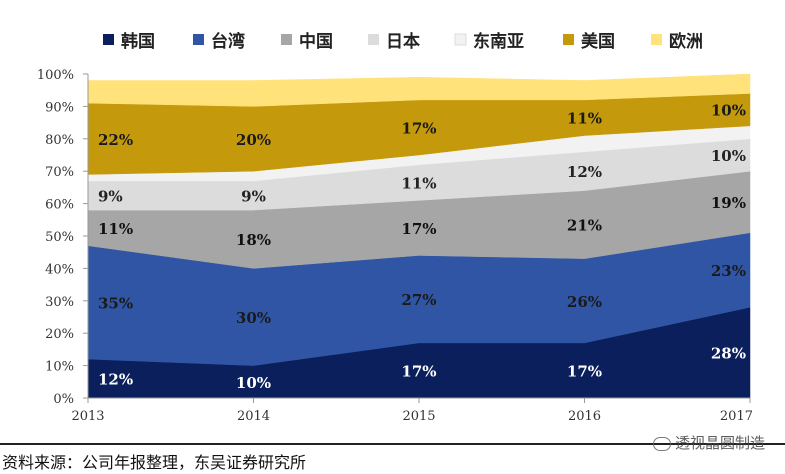 The image size is (785, 474). I want to click on data-label: 21%, so click(584, 226).